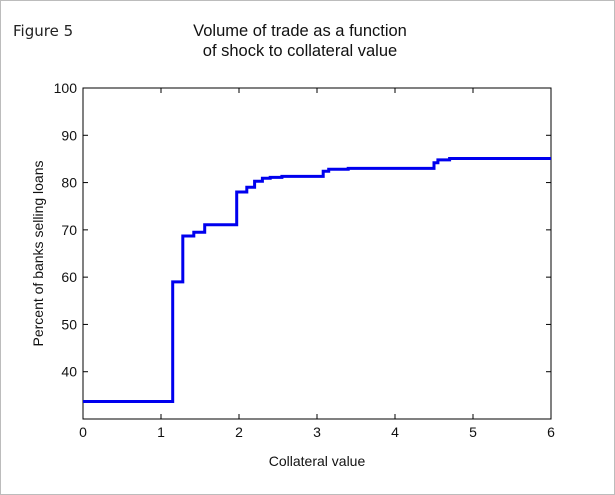 Image resolution: width=615 pixels, height=495 pixels. I want to click on y-tick-label: 40, so click(69, 372).